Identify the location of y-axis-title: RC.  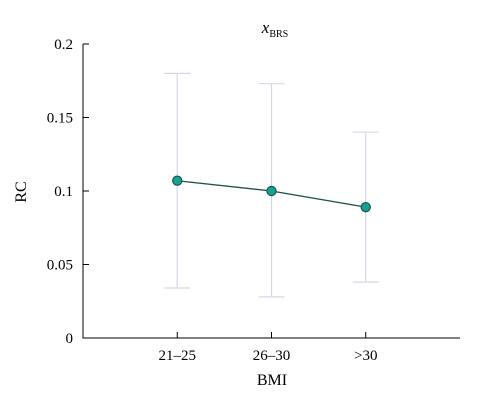
(21, 191).